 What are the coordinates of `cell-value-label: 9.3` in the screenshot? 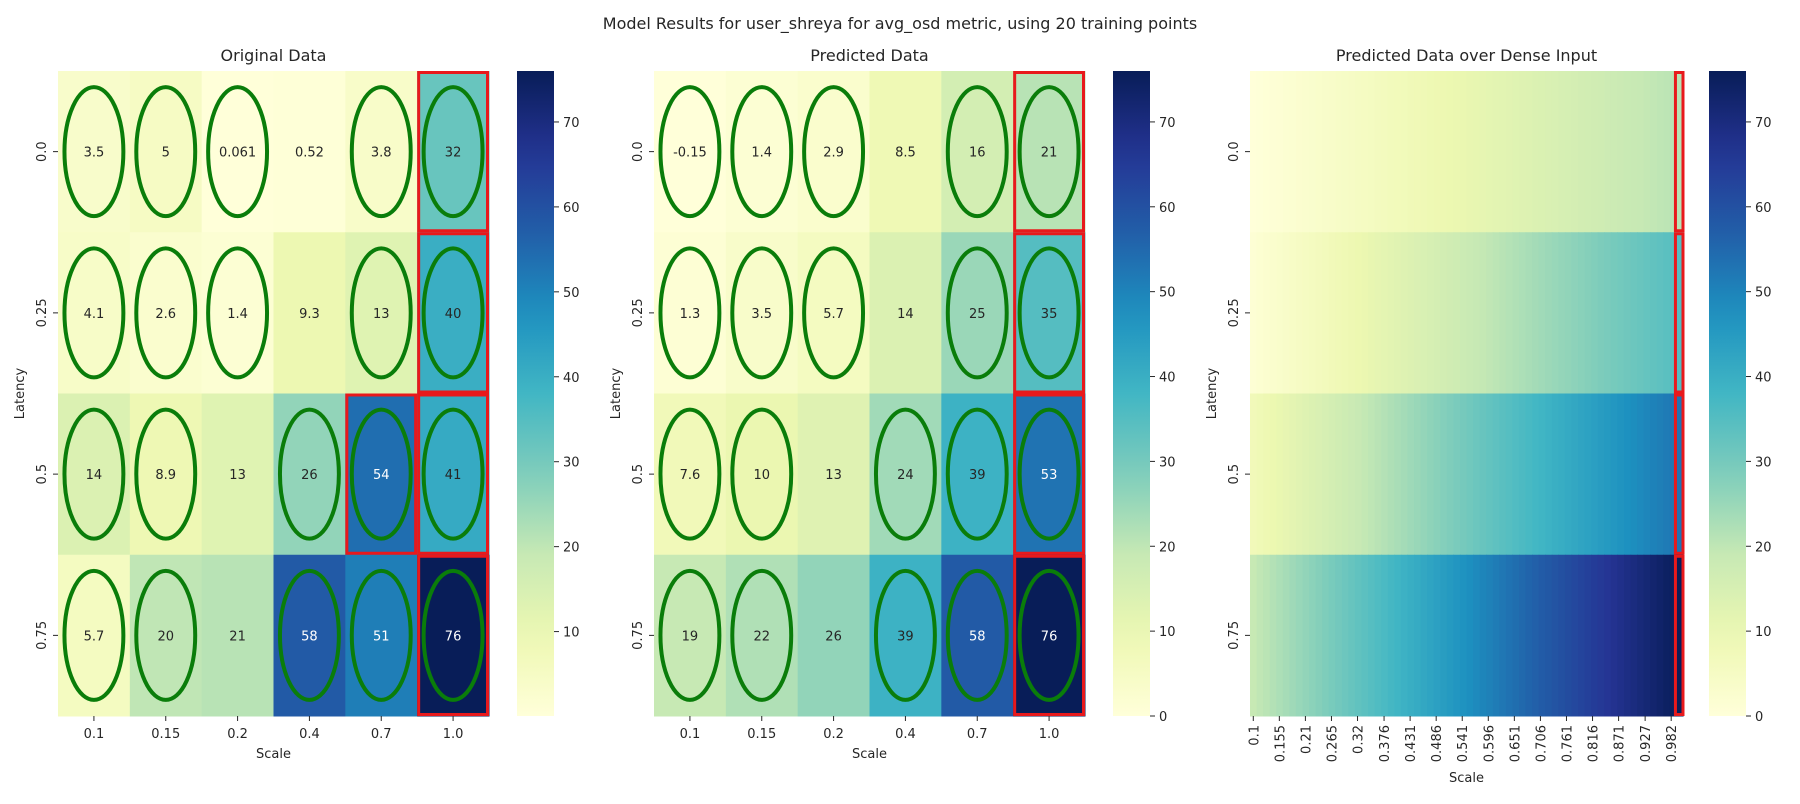 It's located at (309, 314).